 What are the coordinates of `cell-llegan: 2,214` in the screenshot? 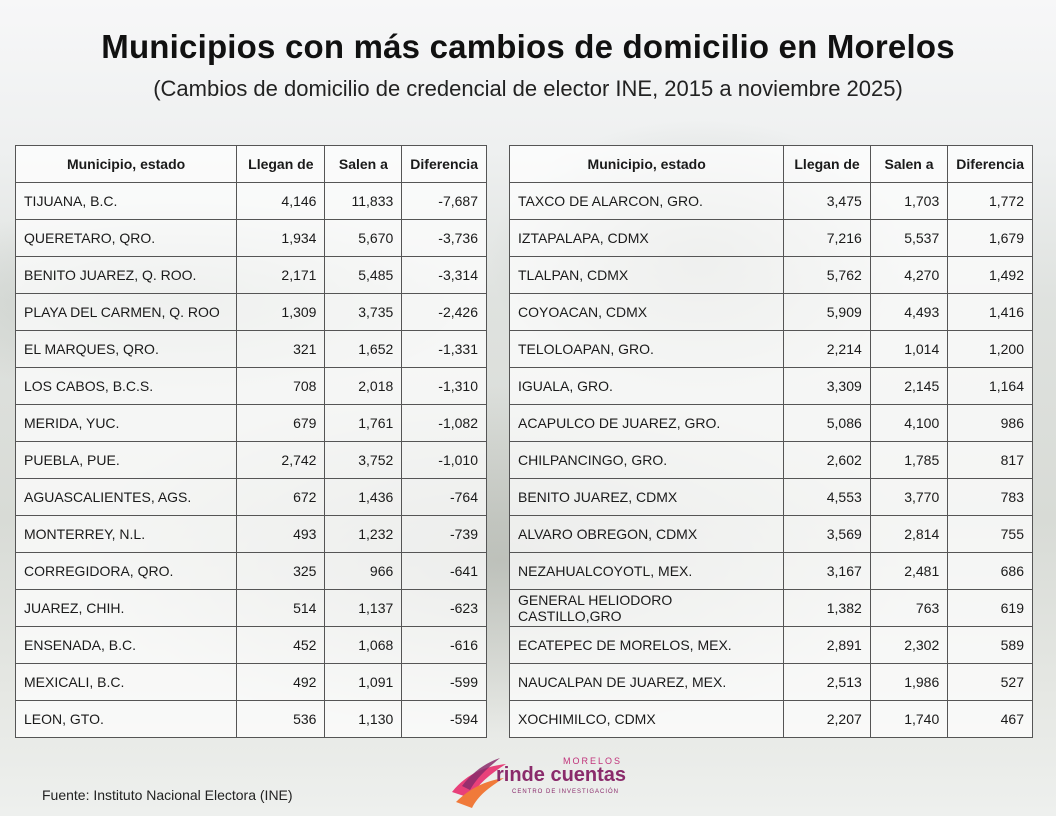 It's located at (827, 349).